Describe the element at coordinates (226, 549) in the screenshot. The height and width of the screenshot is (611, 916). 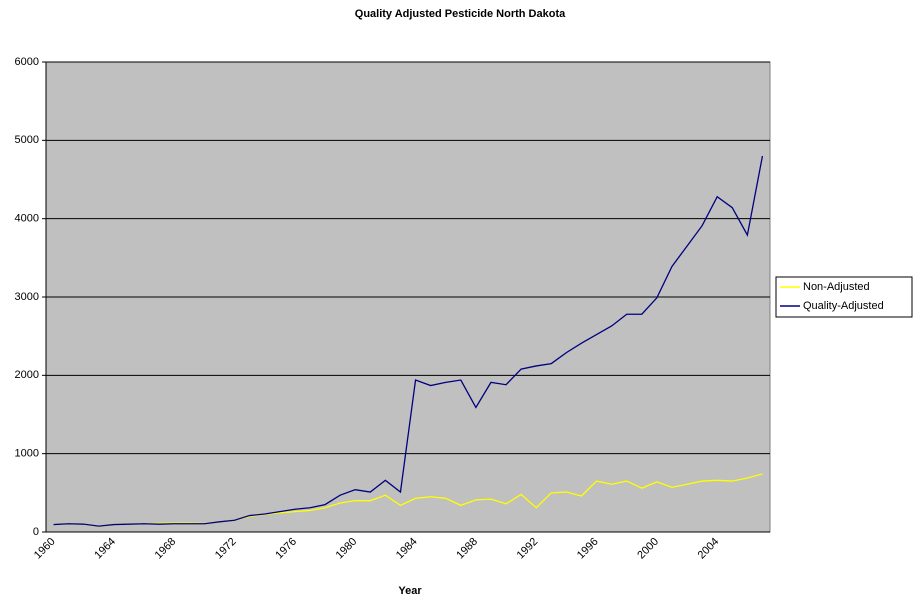
I see `x-tick-label: 1972` at that location.